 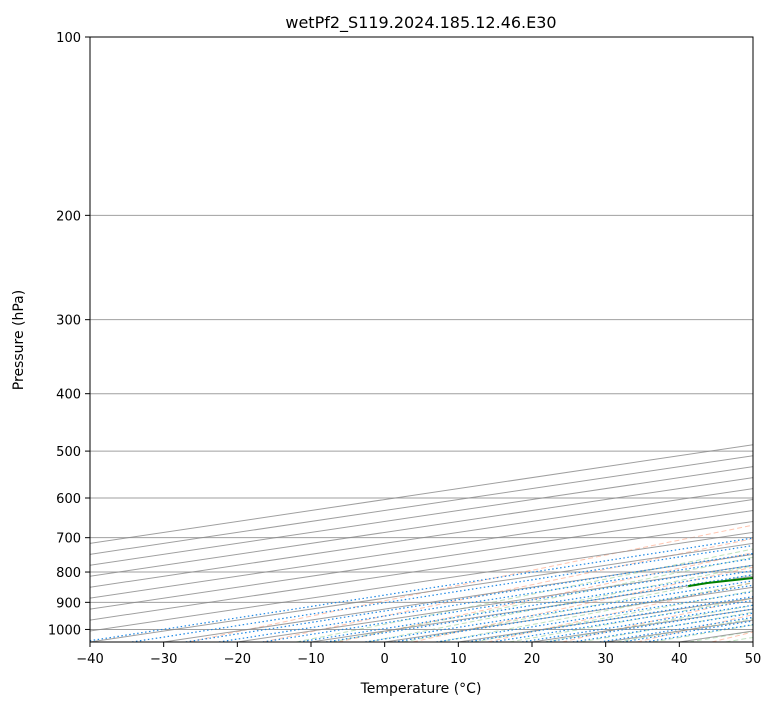 I want to click on x-tick-label: −30, so click(x=163, y=659).